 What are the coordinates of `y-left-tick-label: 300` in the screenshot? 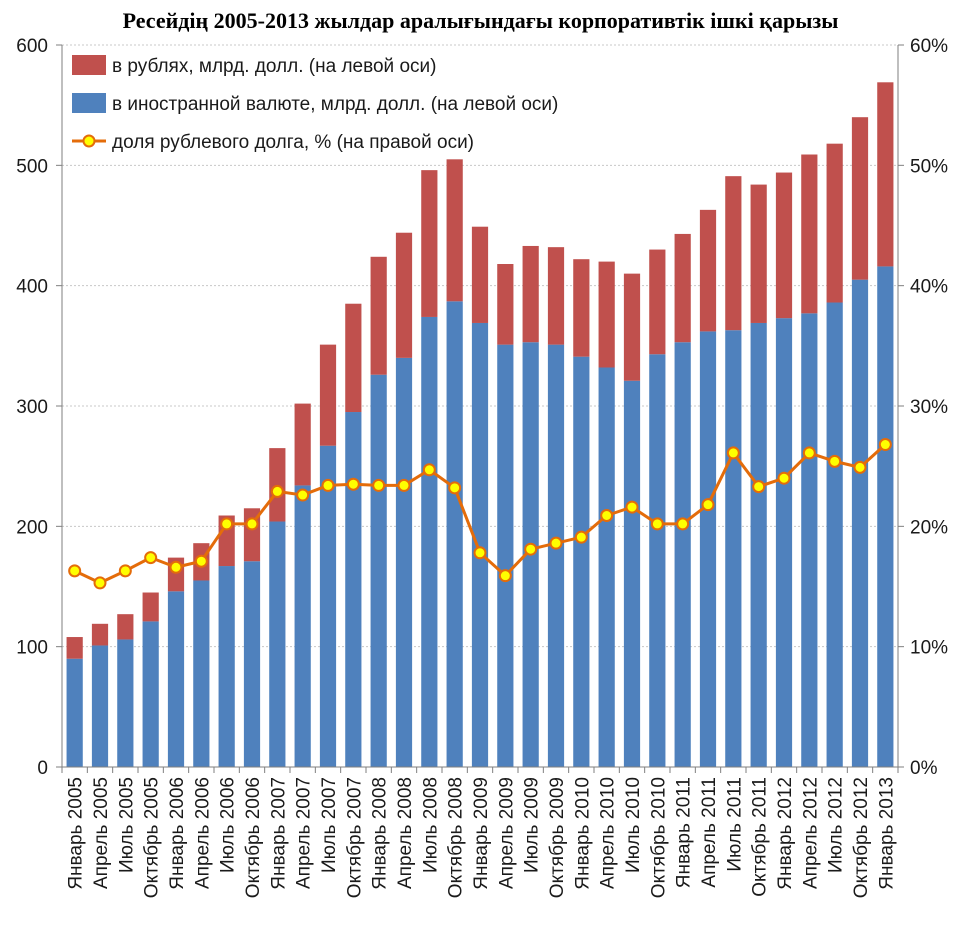 It's located at (32, 407).